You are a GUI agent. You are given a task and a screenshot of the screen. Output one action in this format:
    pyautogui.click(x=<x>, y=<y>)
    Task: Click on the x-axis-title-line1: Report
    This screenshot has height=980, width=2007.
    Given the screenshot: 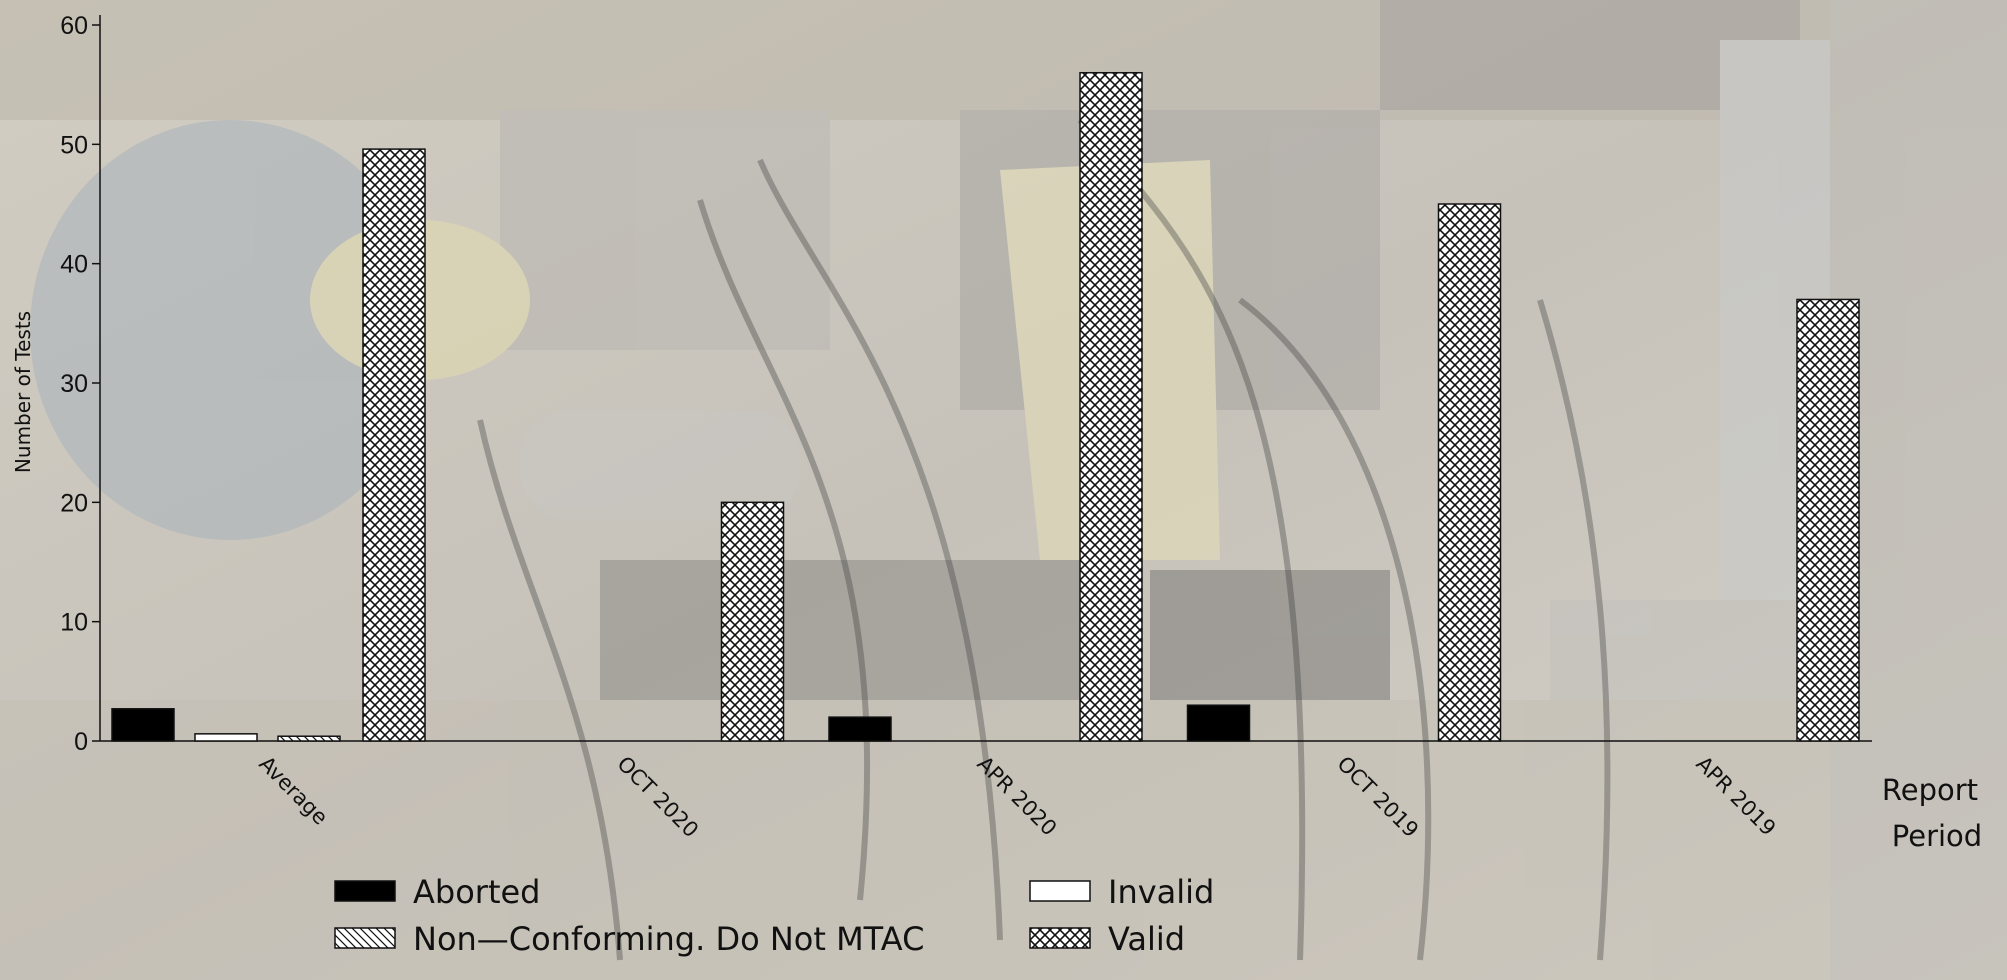 What is the action you would take?
    pyautogui.click(x=1930, y=790)
    